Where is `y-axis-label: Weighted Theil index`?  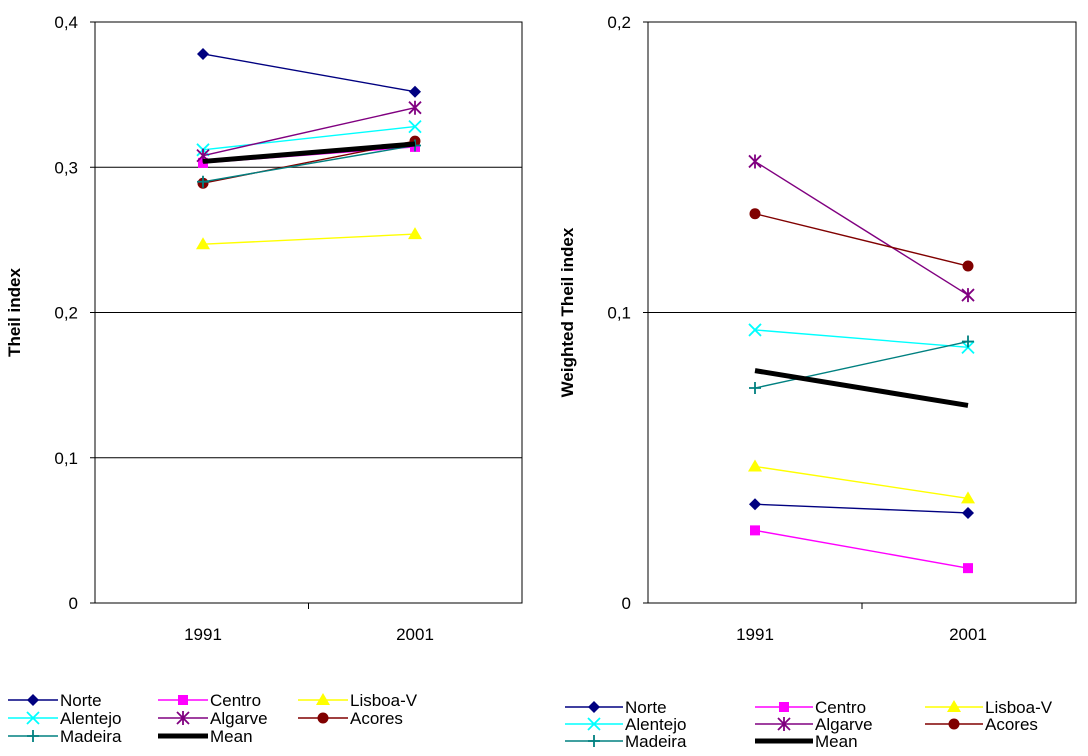 y-axis-label: Weighted Theil index is located at coordinates (567, 312).